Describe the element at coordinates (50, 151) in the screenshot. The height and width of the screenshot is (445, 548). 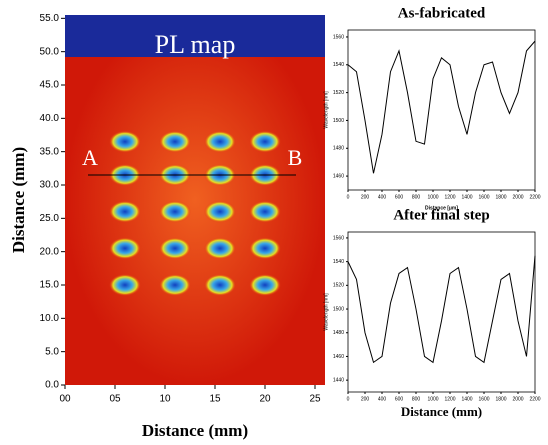
I see `y-tick-label: 35.0` at that location.